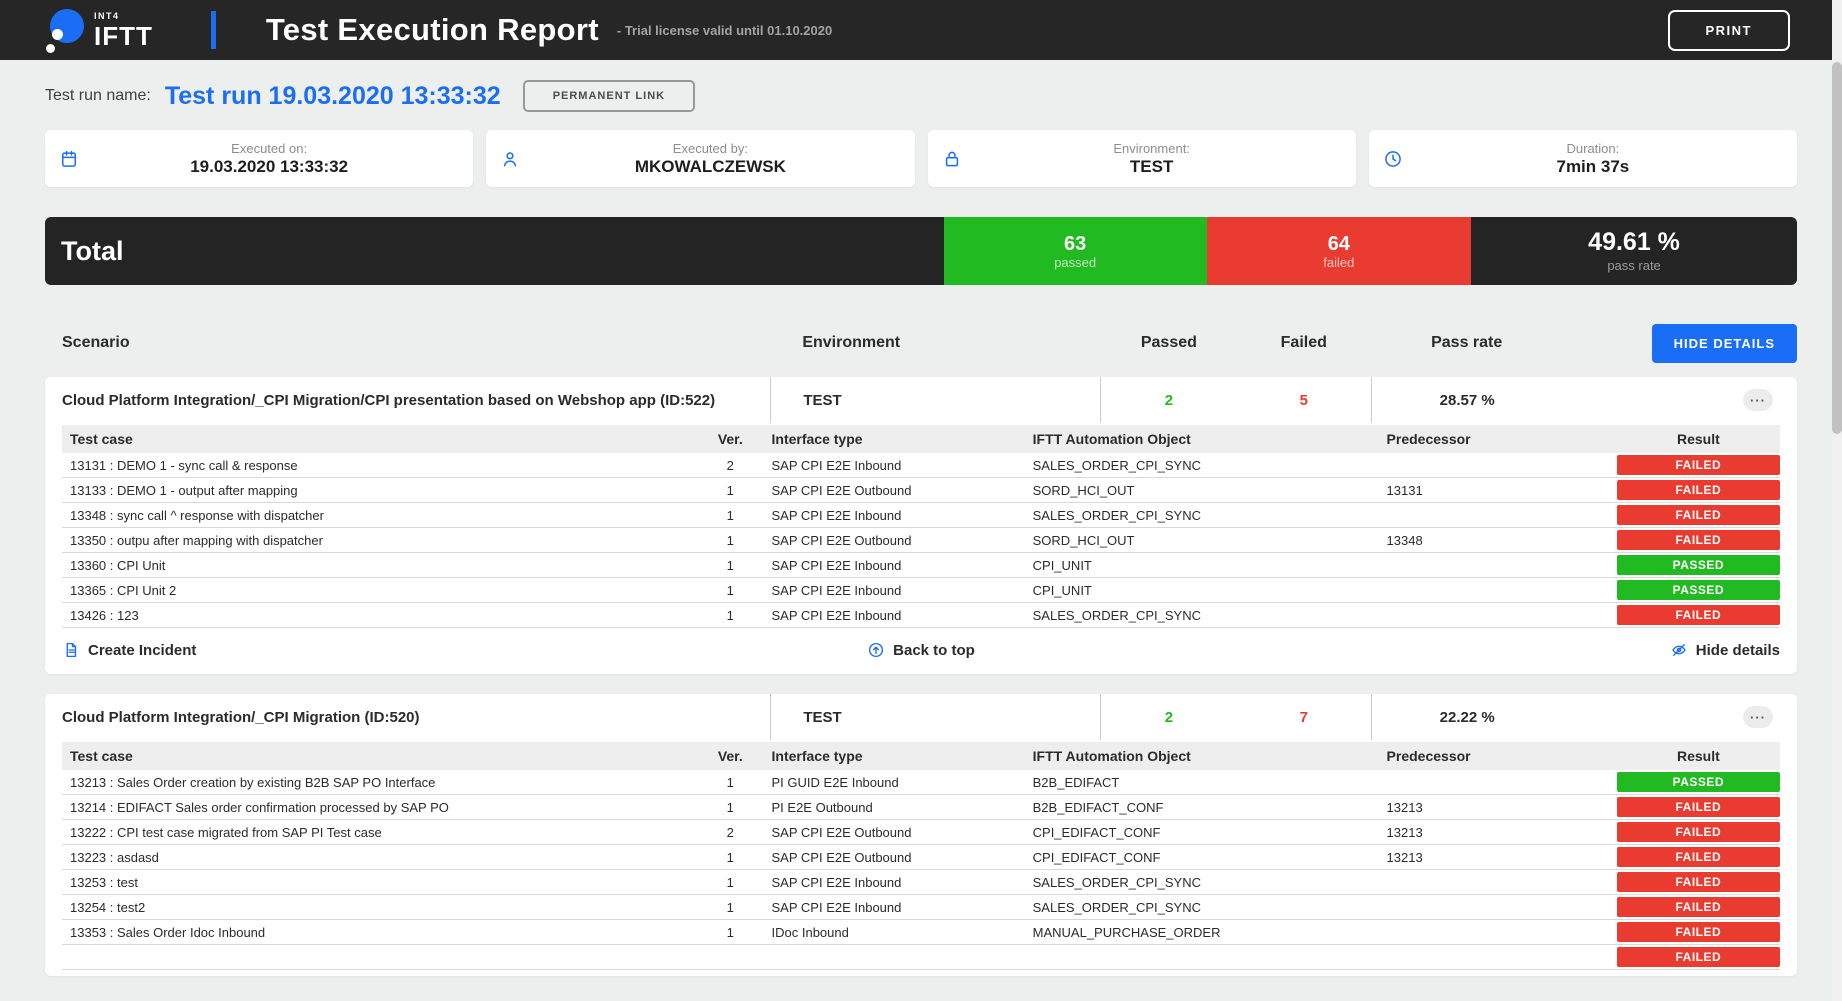 The height and width of the screenshot is (1001, 1842). Describe the element at coordinates (710, 166) in the screenshot. I see `card-value: MKOWALCZEWSK` at that location.